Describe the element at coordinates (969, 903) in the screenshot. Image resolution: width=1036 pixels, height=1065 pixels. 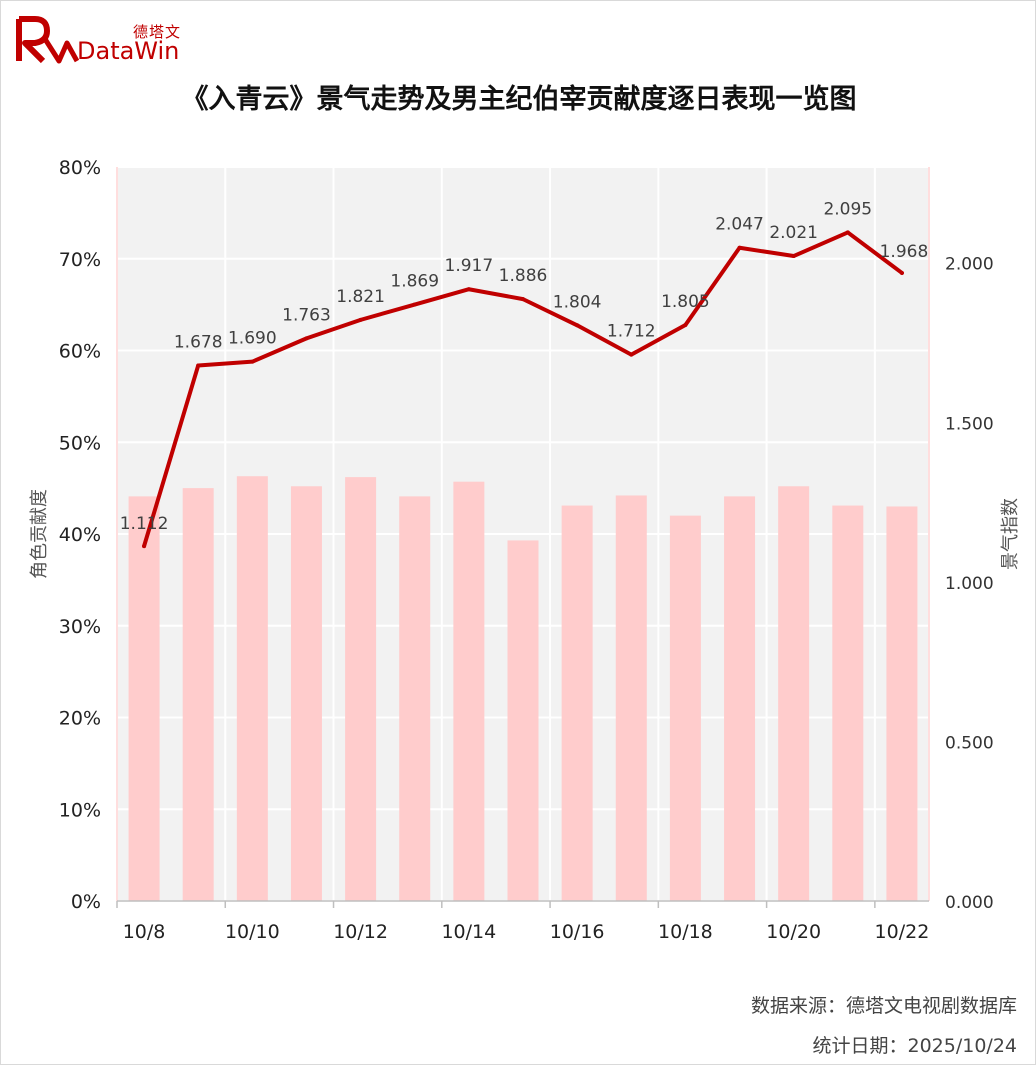
I see `y-right-tick-label: 0.000` at that location.